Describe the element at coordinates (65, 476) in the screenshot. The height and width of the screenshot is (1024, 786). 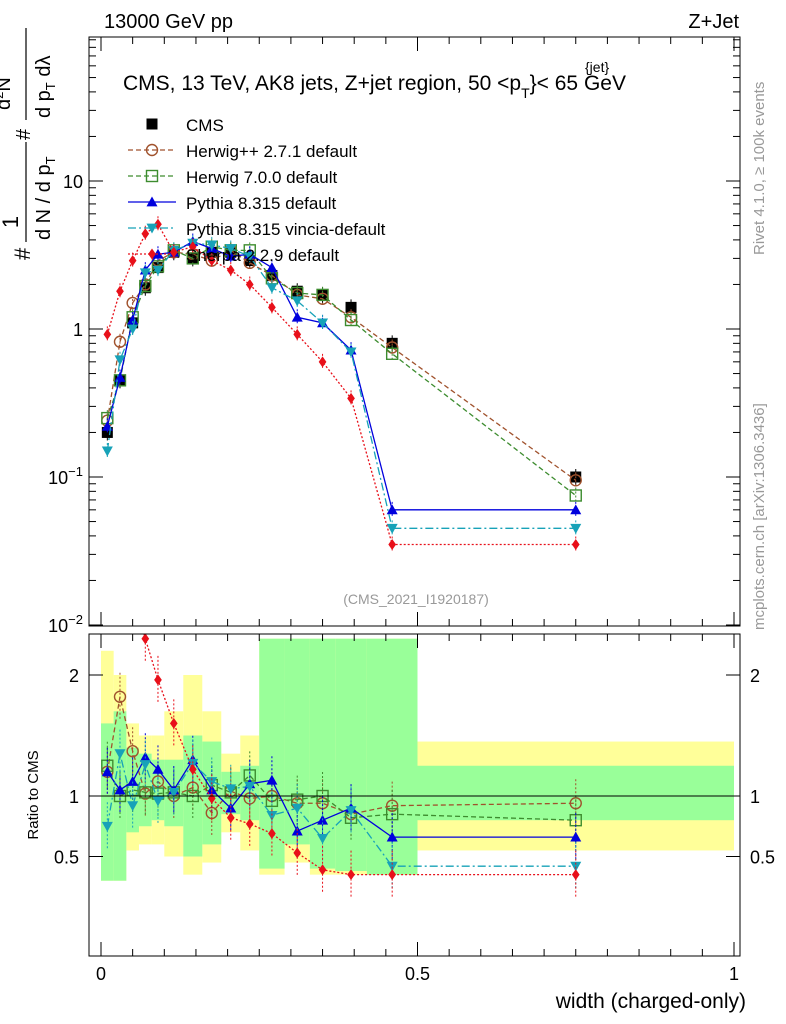
I see `y-tick-label: 10−1` at that location.